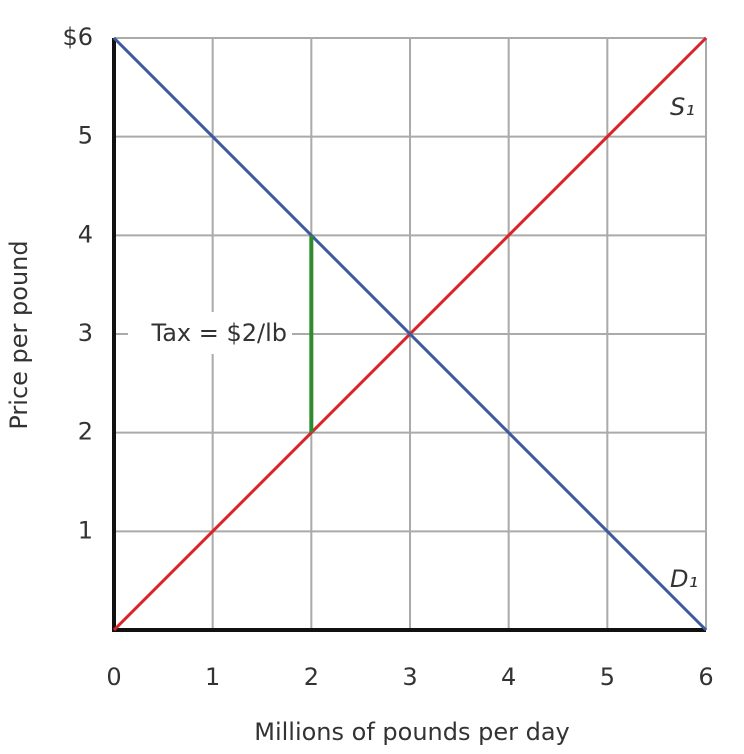 The width and height of the screenshot is (744, 754). Describe the element at coordinates (508, 677) in the screenshot. I see `x-tick-label: 4` at that location.